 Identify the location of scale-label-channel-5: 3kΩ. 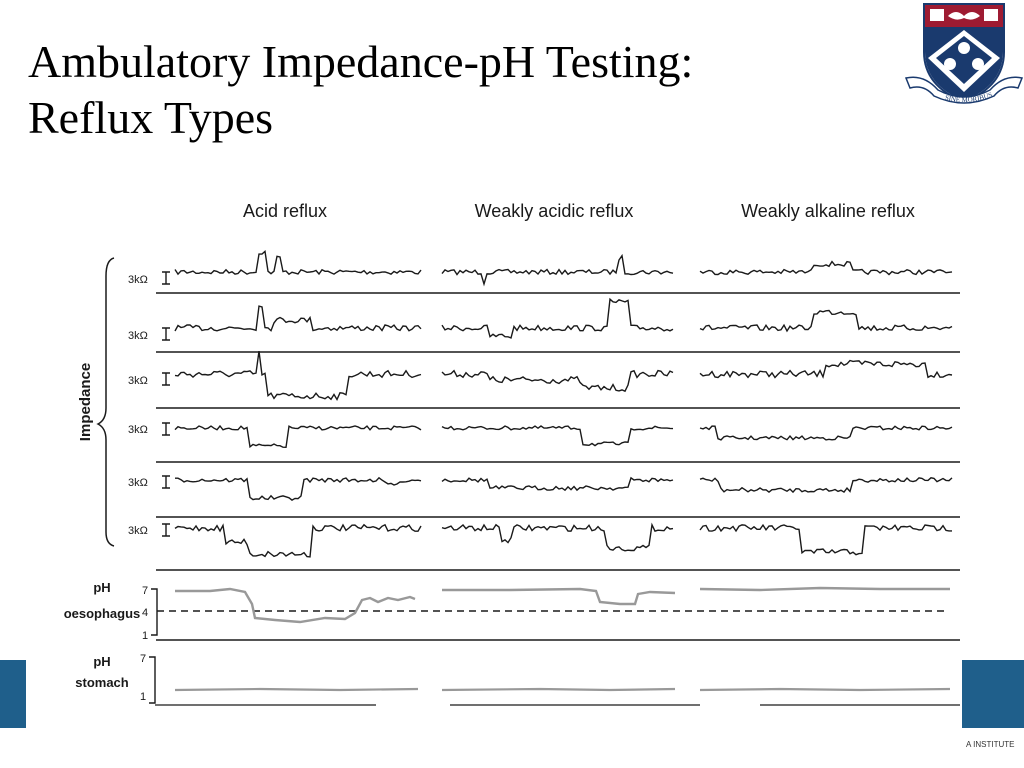
(138, 483).